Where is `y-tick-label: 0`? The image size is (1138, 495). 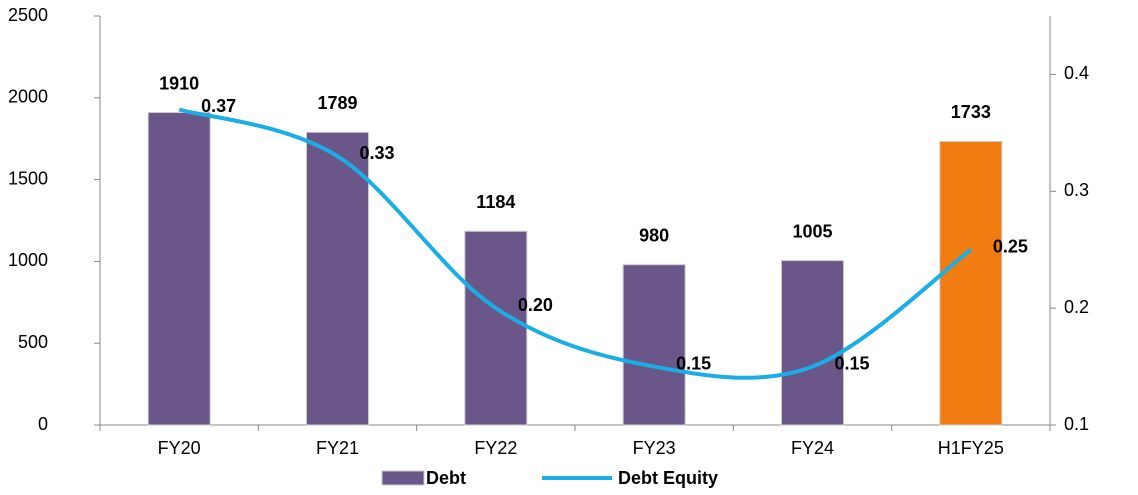 y-tick-label: 0 is located at coordinates (43, 424).